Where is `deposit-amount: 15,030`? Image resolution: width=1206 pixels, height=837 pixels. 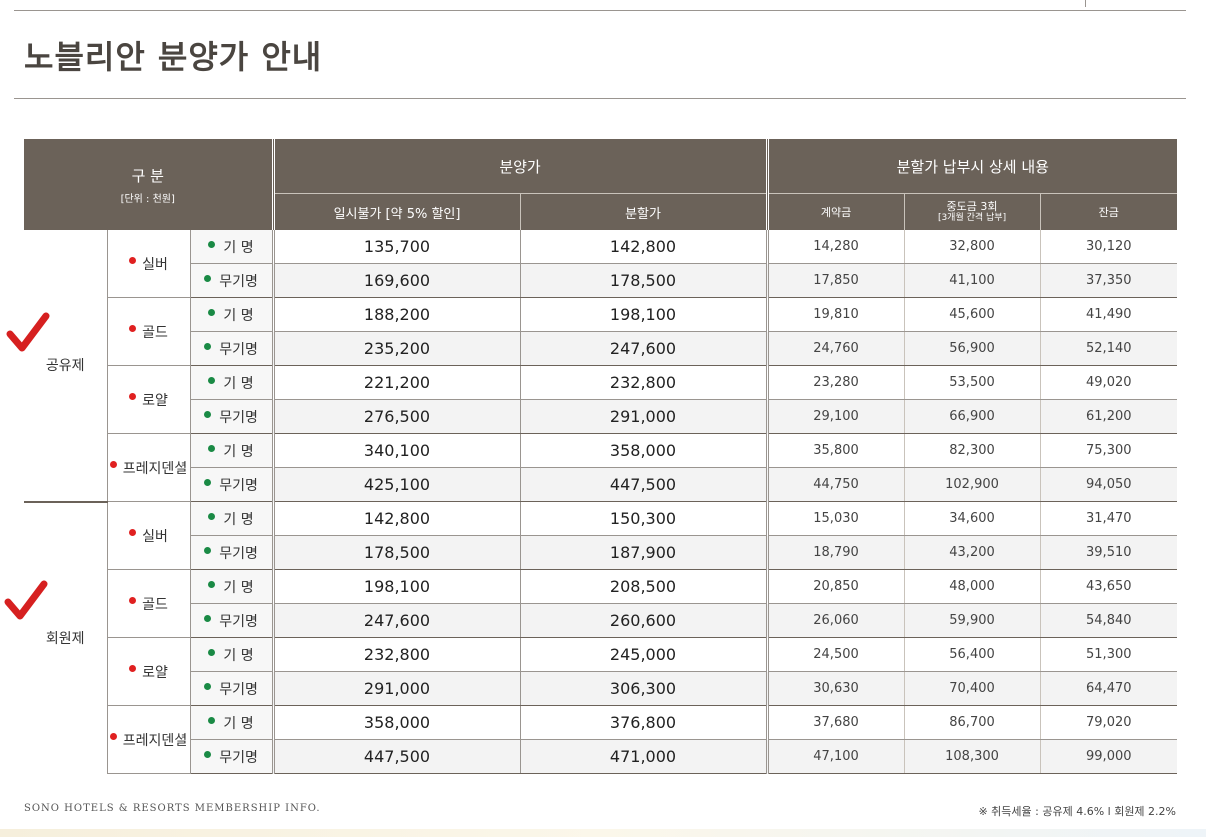
deposit-amount: 15,030 is located at coordinates (836, 518).